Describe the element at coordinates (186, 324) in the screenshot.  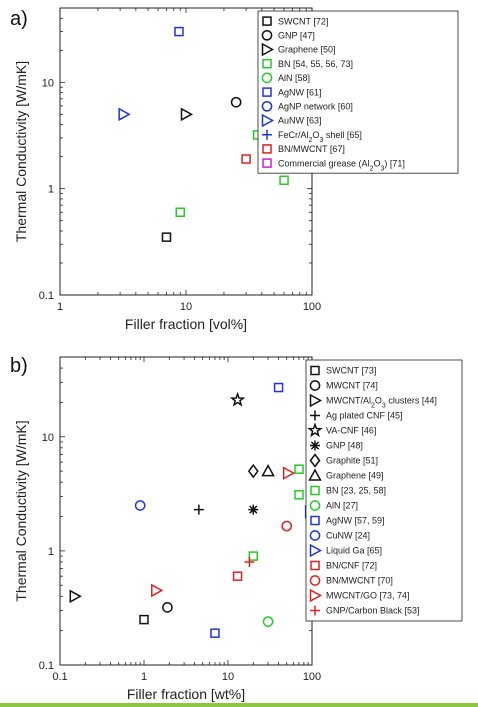
I see `x-axis-label: Filler fraction [vol%]` at that location.